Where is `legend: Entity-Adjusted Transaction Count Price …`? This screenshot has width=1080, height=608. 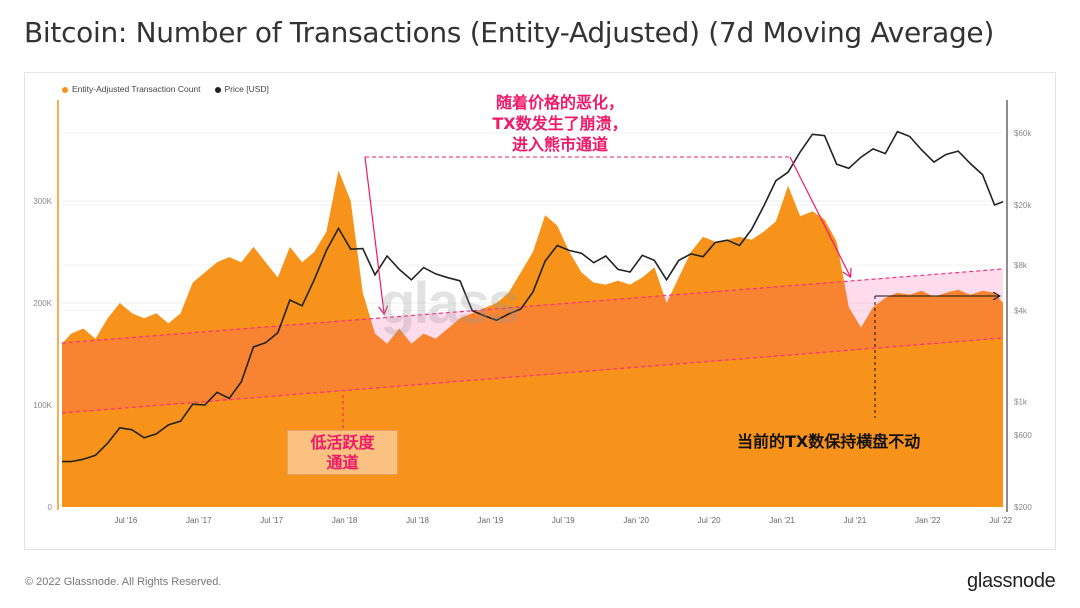 legend: Entity-Adjusted Transaction Count Price … is located at coordinates (165, 89).